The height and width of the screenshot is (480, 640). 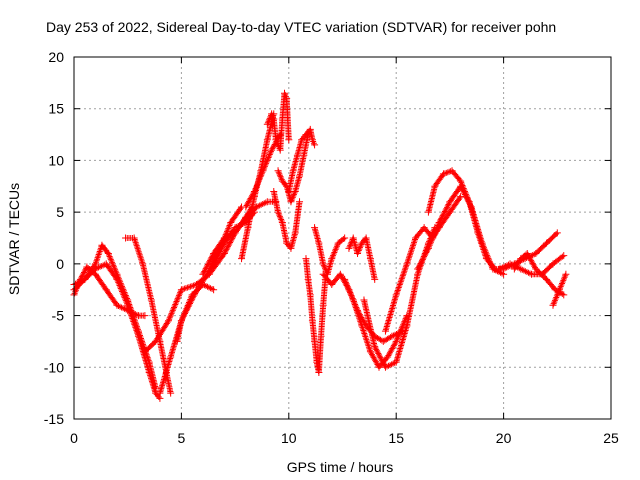 I want to click on x-tick-label: 25, so click(x=611, y=438).